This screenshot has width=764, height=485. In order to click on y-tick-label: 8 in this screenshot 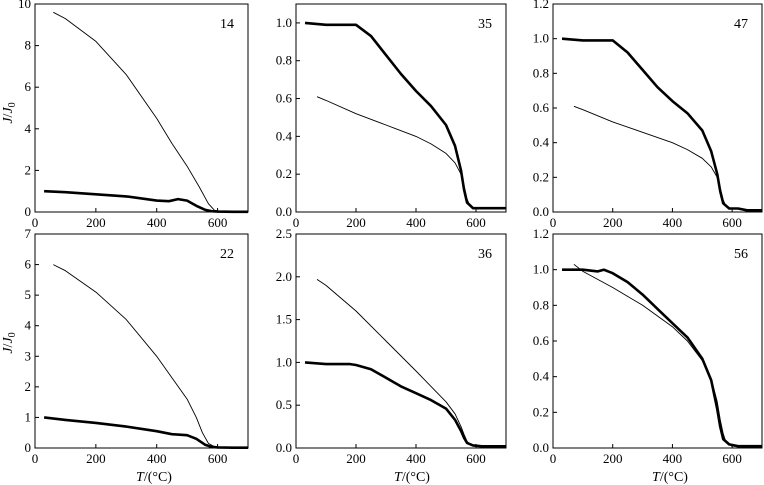, I will do `click(28, 45)`.